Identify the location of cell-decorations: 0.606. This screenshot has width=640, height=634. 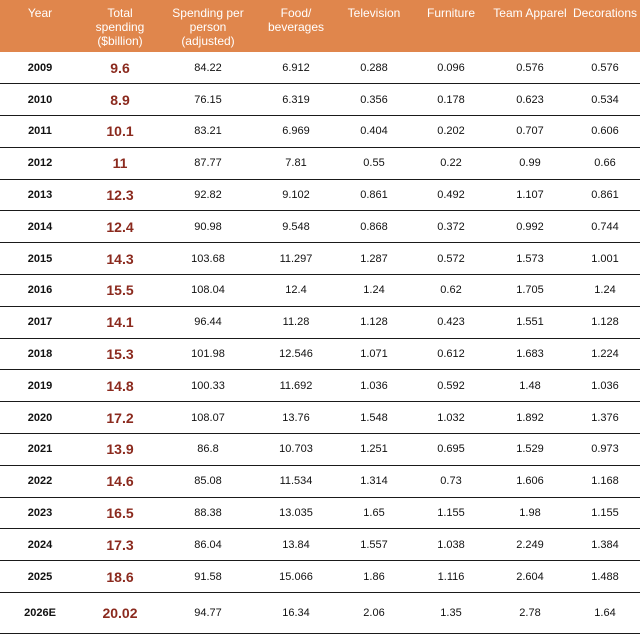
(605, 131).